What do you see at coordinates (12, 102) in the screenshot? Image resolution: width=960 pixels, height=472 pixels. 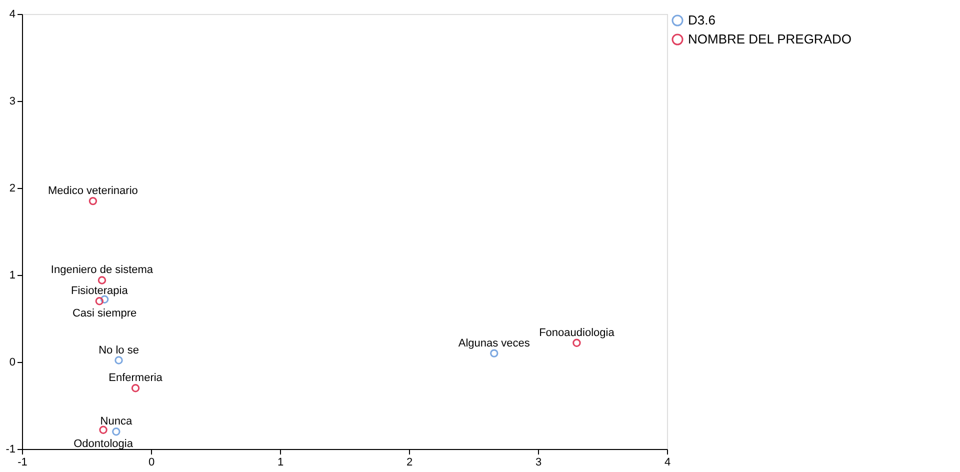 I see `y-tick-label: 3` at bounding box center [12, 102].